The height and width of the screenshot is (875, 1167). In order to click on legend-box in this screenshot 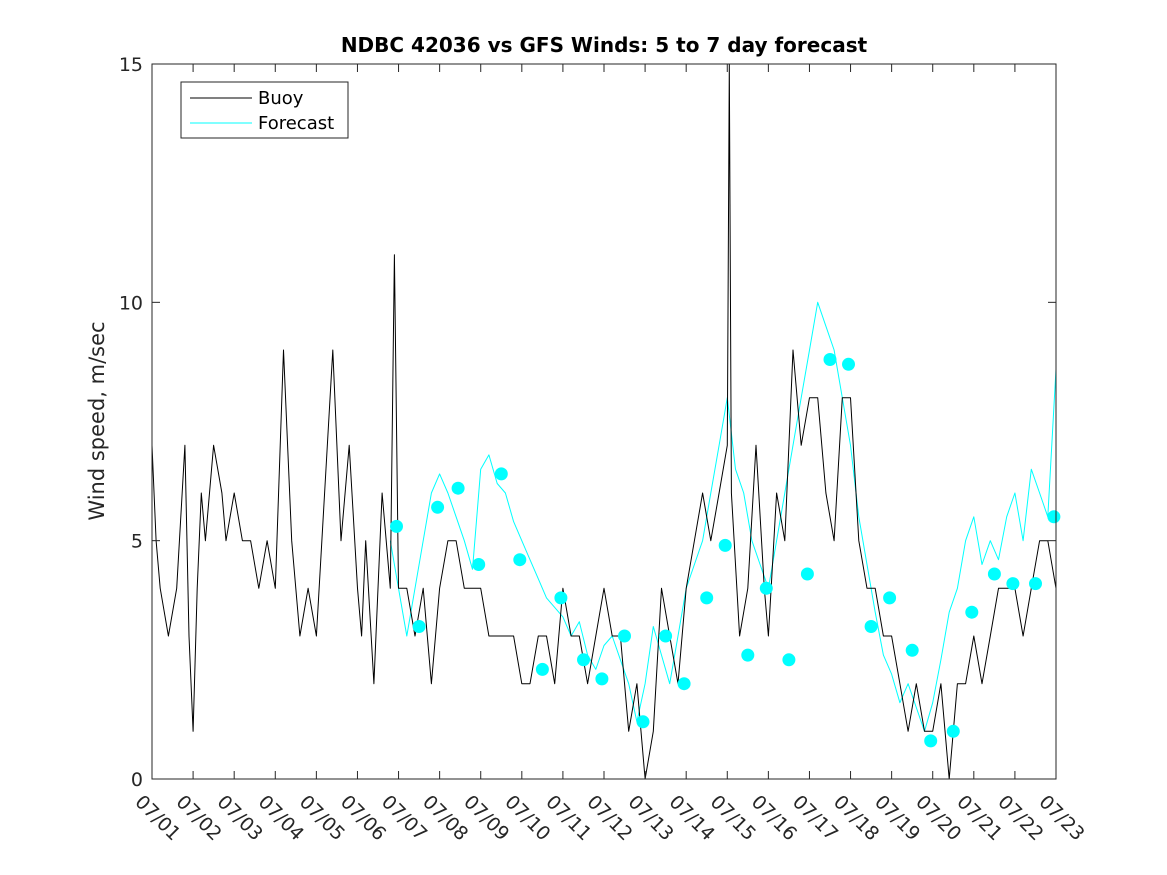, I will do `click(264, 110)`.